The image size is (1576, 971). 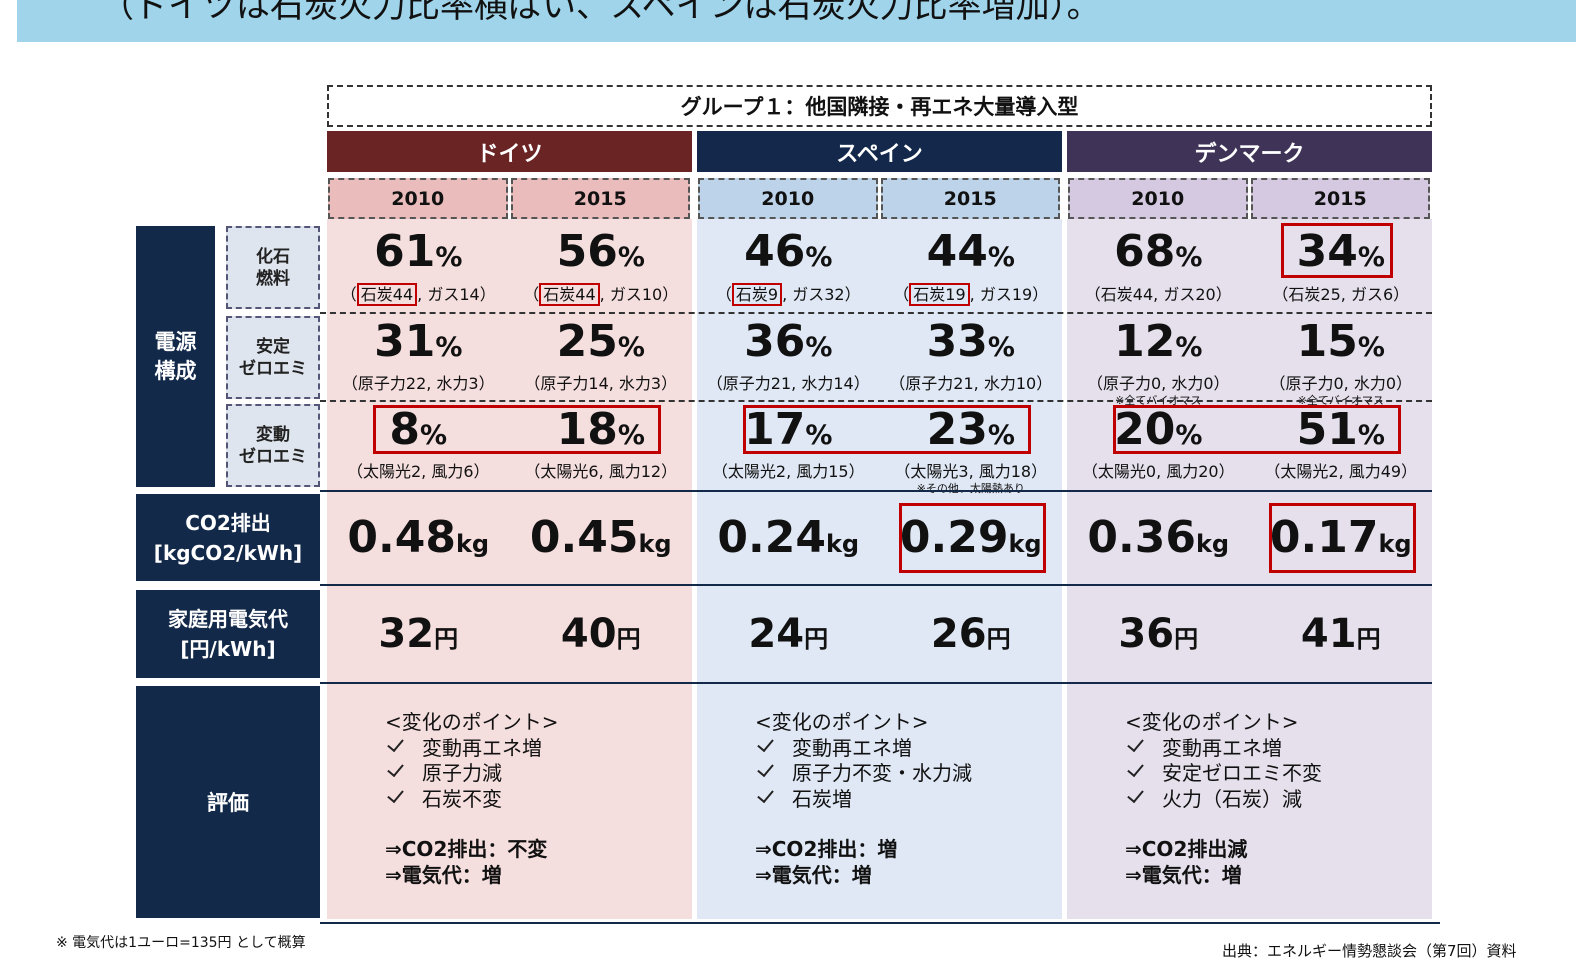 I want to click on eval-heading: <変化のポイント>, so click(x=472, y=722).